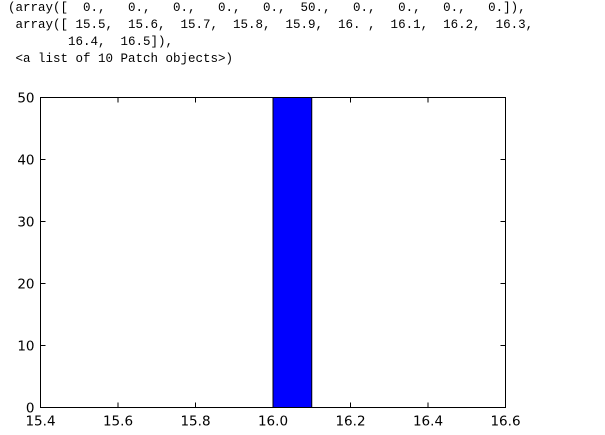 Image resolution: width=605 pixels, height=435 pixels. Describe the element at coordinates (25, 285) in the screenshot. I see `y-tick-label: 20` at that location.